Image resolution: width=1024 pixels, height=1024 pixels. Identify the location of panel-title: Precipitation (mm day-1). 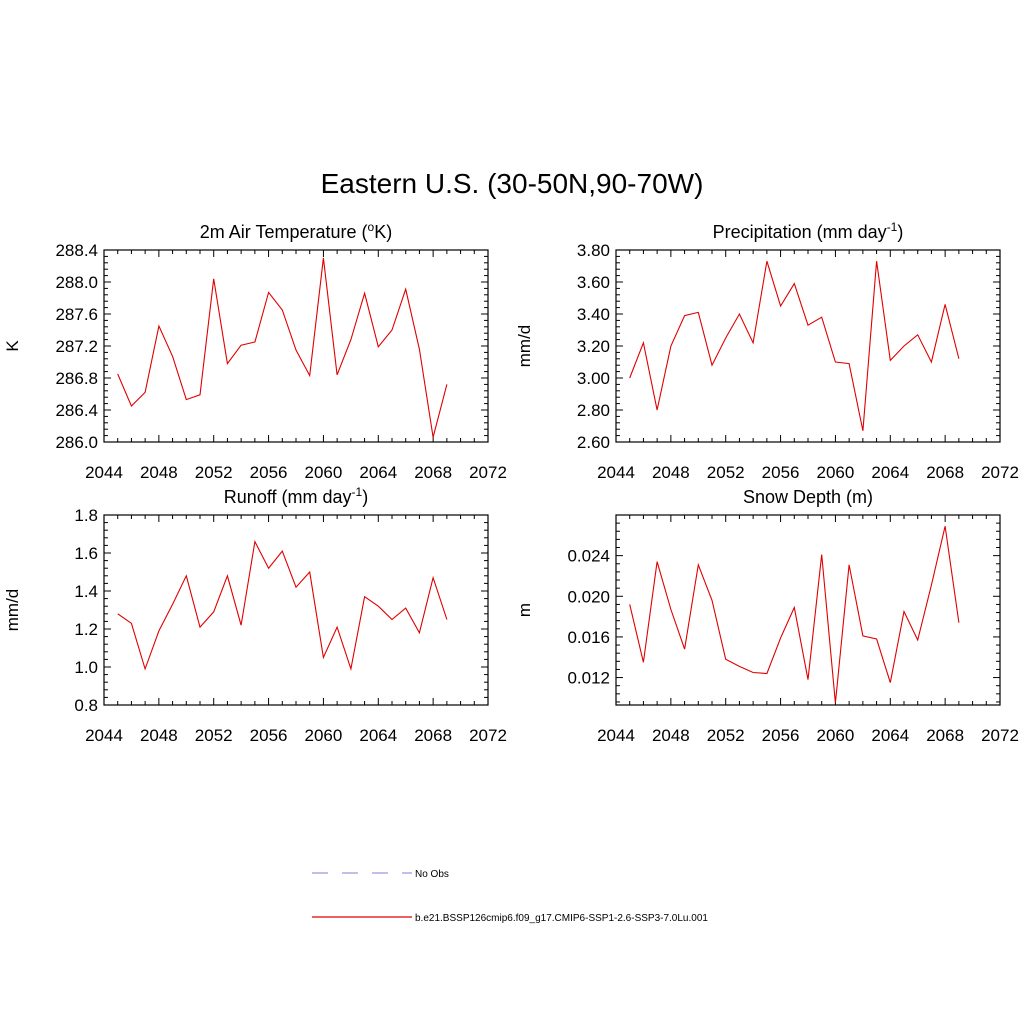
(808, 231).